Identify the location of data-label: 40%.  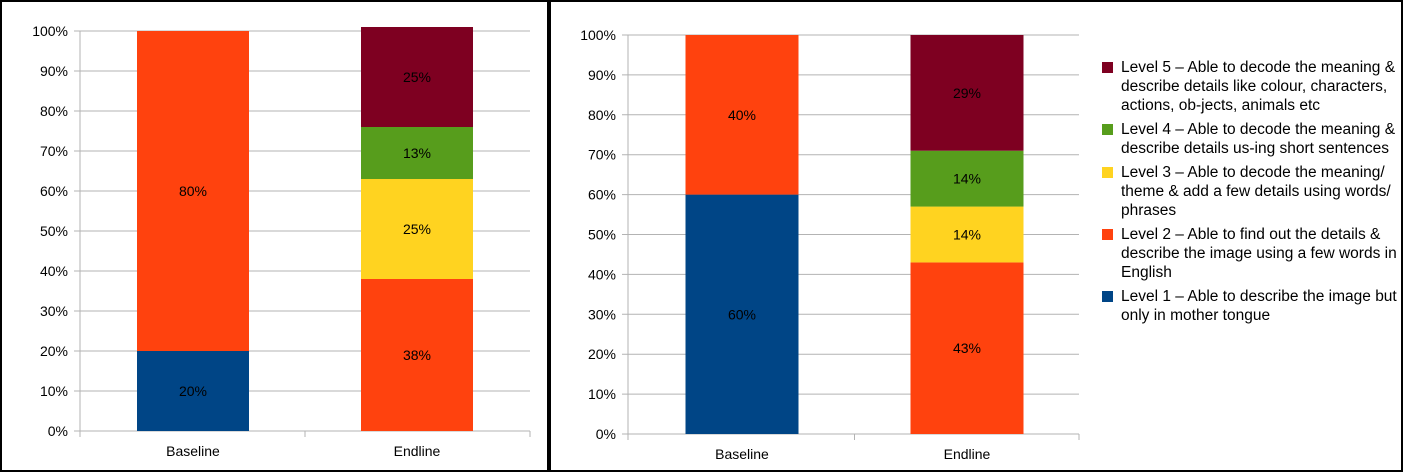
(742, 115).